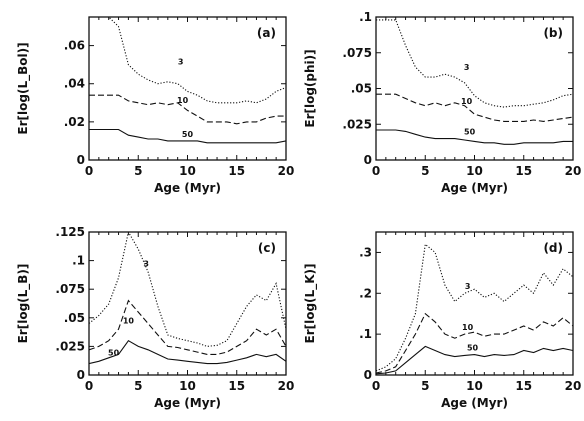 This screenshot has width=584, height=421. What do you see at coordinates (266, 33) in the screenshot?
I see `panel-label: (a)` at bounding box center [266, 33].